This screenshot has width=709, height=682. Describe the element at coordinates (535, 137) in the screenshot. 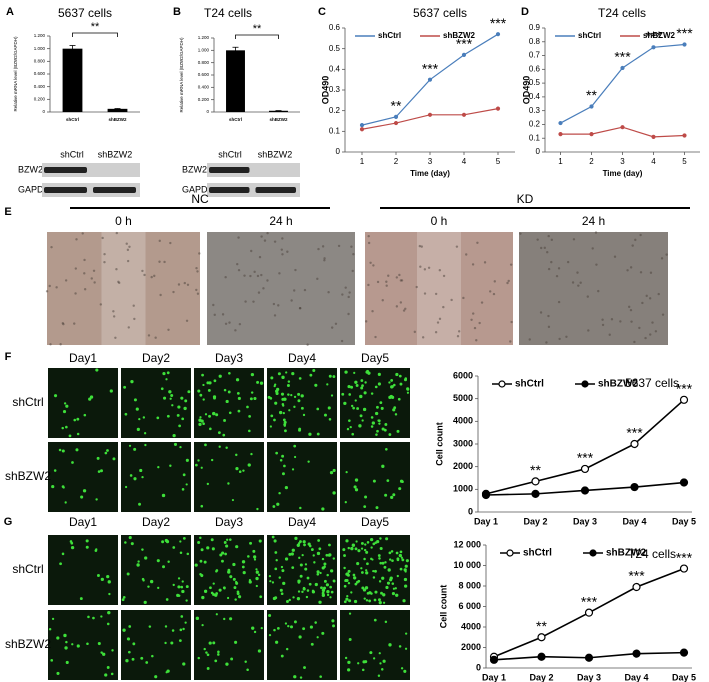

I see `y-tick-label: 0.1` at that location.